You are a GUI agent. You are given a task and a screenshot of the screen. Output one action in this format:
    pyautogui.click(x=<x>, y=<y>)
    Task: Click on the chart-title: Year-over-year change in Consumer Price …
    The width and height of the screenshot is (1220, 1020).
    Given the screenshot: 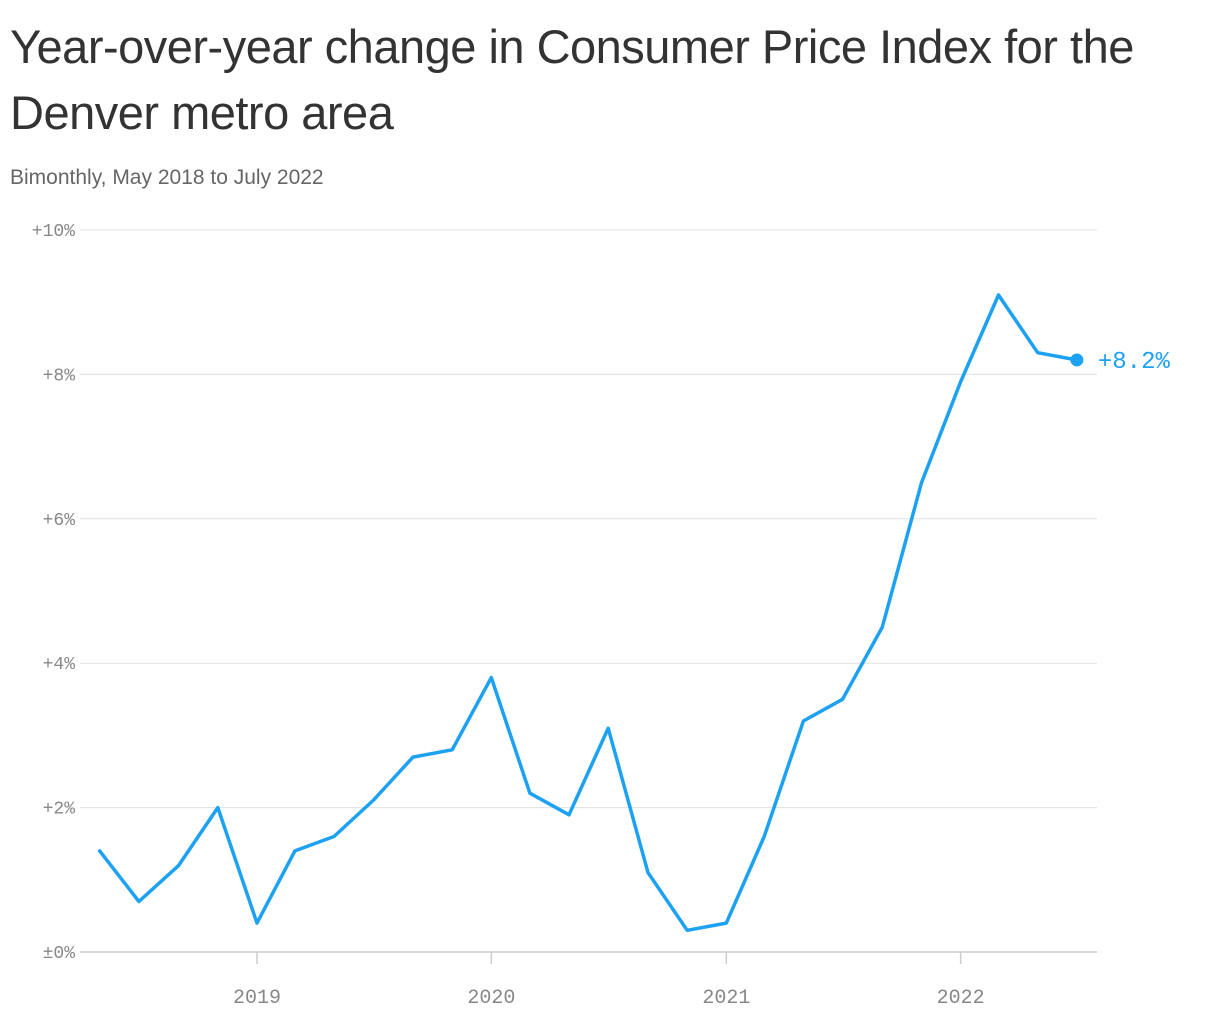 What is the action you would take?
    pyautogui.click(x=572, y=79)
    